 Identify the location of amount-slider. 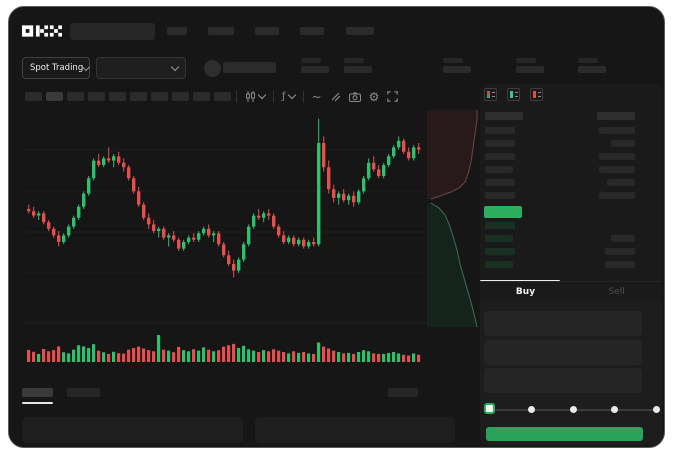
(572, 409).